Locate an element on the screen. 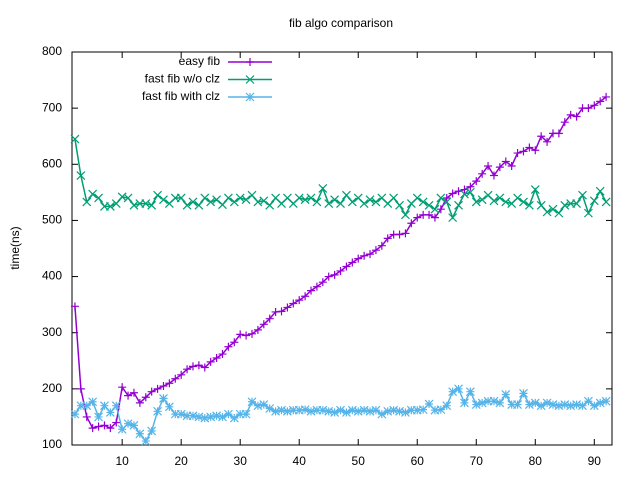  y-tick-label: 200 is located at coordinates (52, 388).